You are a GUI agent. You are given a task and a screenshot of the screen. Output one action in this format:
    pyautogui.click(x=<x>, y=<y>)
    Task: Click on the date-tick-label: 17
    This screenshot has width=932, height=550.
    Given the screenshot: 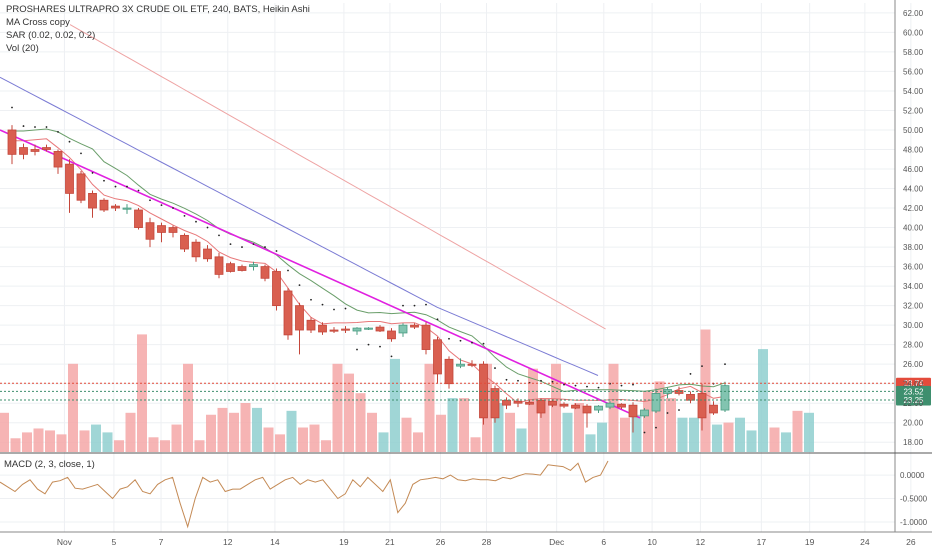 What is the action you would take?
    pyautogui.click(x=762, y=542)
    